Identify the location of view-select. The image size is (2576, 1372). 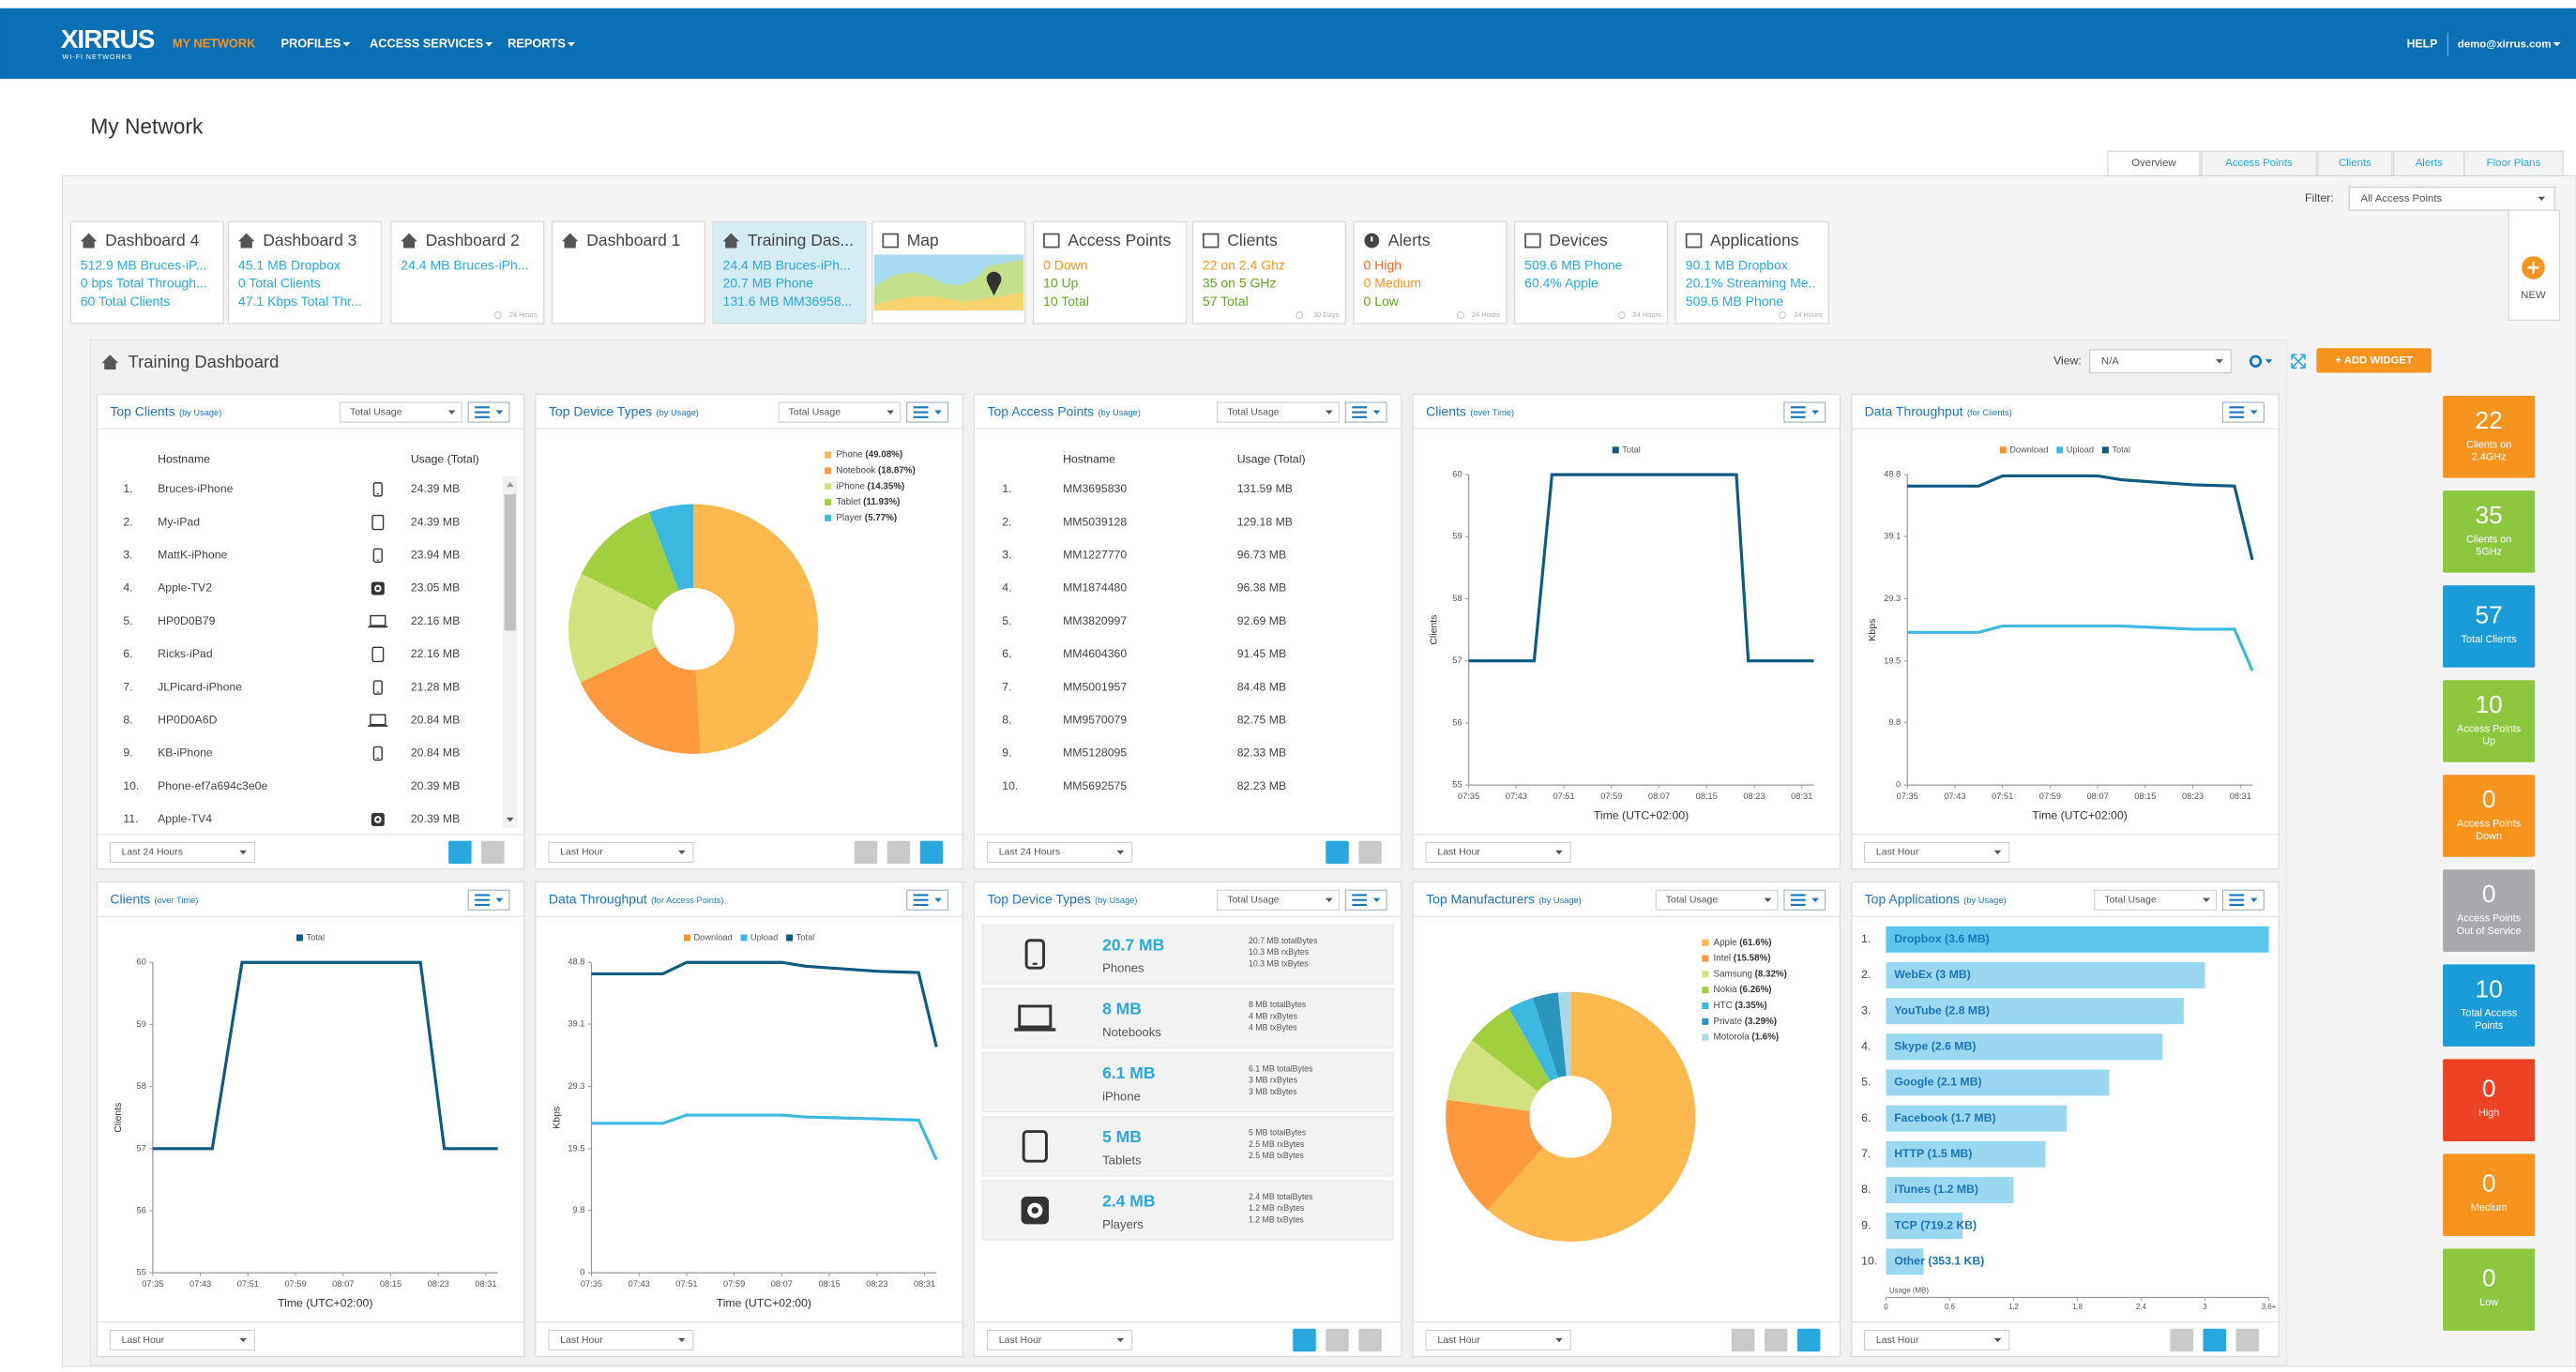
(2160, 362).